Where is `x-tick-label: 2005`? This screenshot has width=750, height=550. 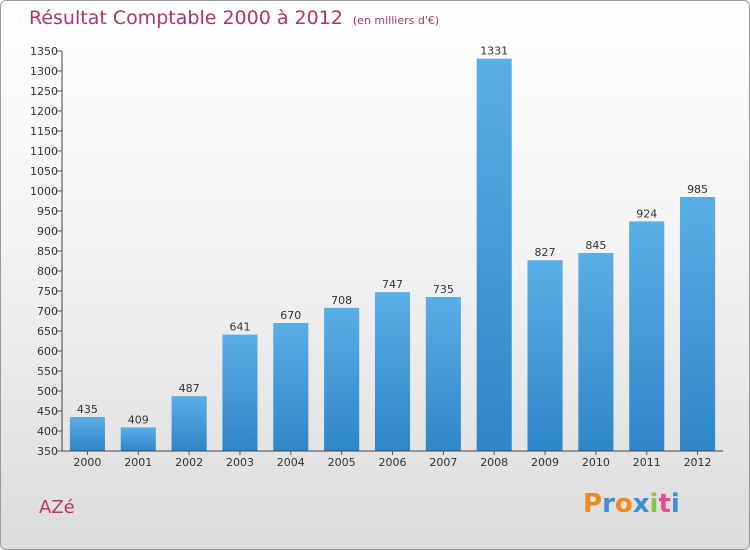
x-tick-label: 2005 is located at coordinates (342, 462).